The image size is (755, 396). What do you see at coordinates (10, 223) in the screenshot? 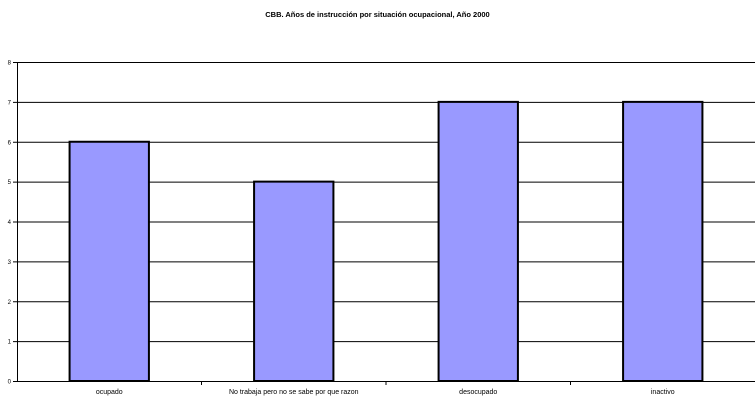
I see `y-tick-label: 4` at bounding box center [10, 223].